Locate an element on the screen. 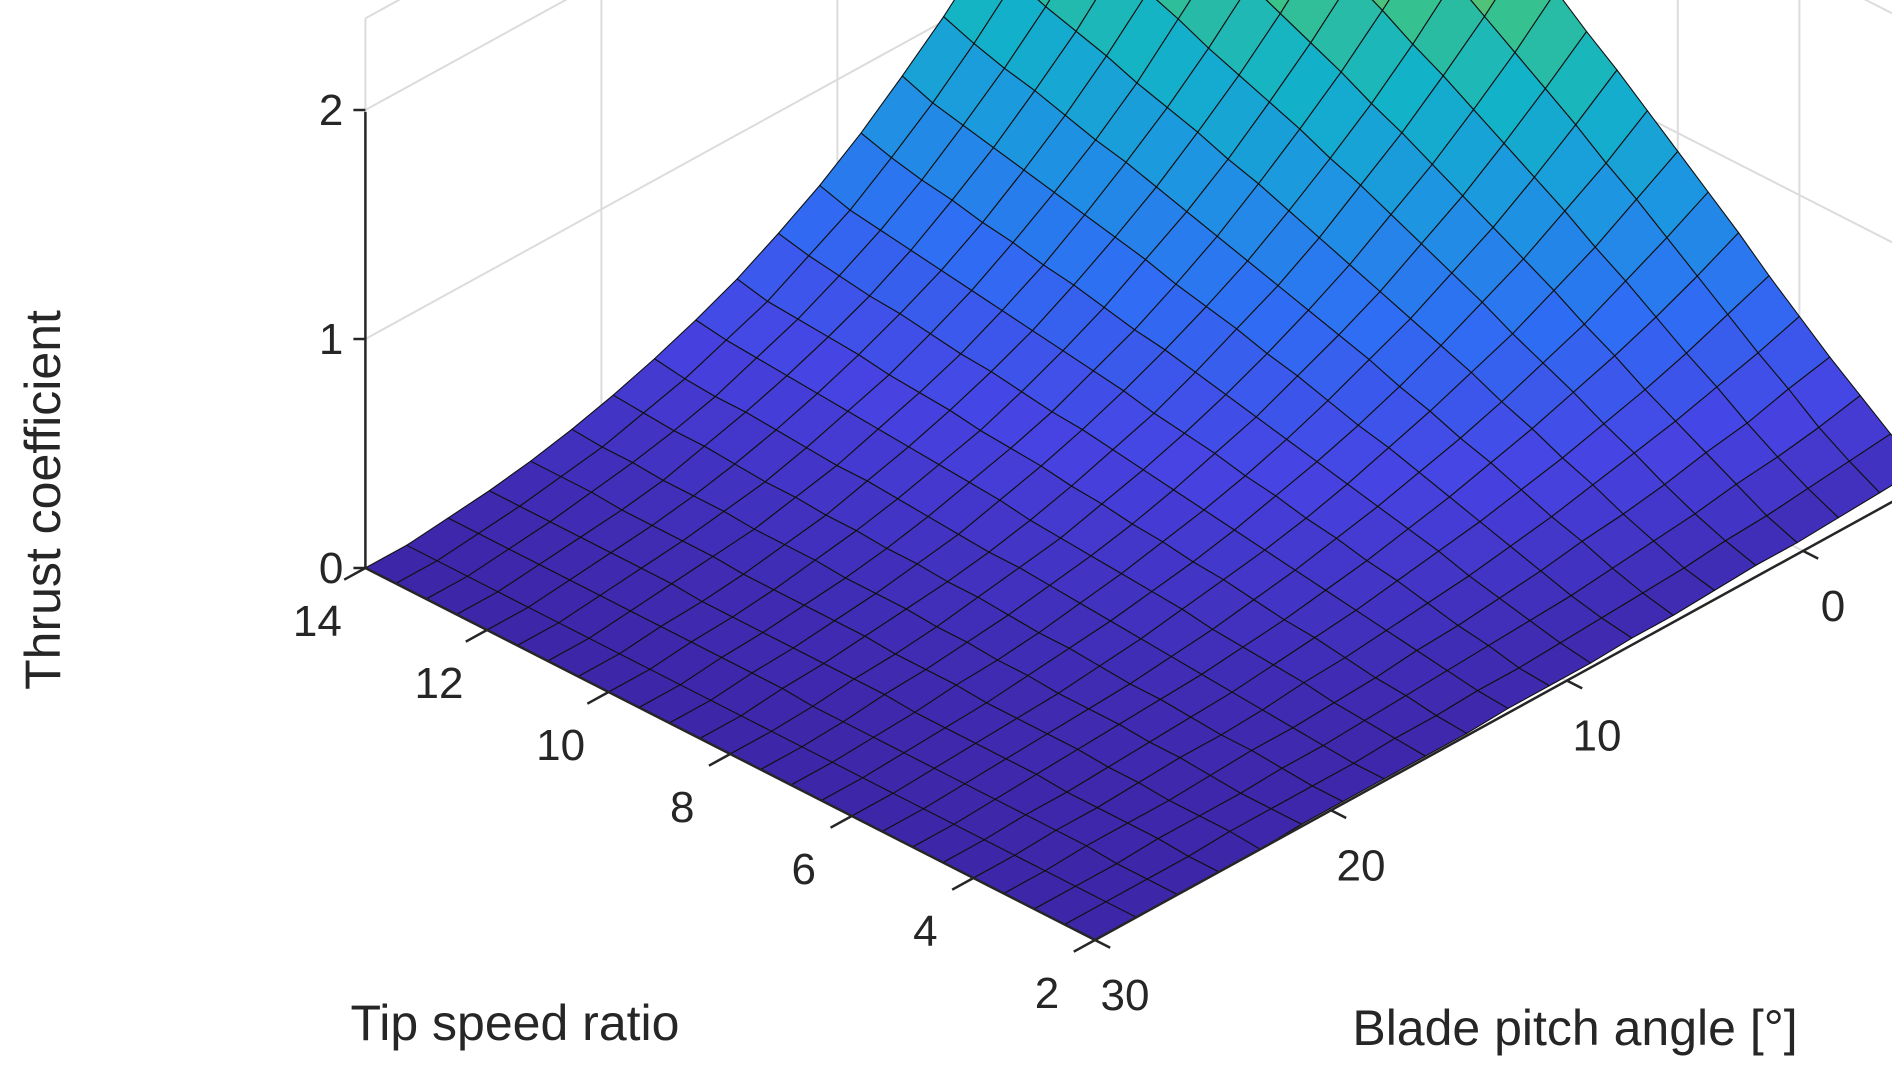 The height and width of the screenshot is (1078, 1892). z-tick-label: 2 is located at coordinates (331, 110).